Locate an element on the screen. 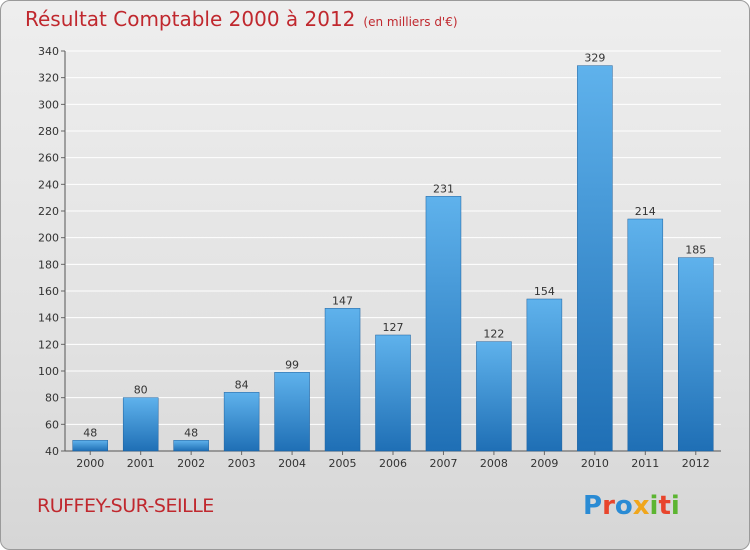 The height and width of the screenshot is (550, 750). y-tick-label: 280 is located at coordinates (48, 131).